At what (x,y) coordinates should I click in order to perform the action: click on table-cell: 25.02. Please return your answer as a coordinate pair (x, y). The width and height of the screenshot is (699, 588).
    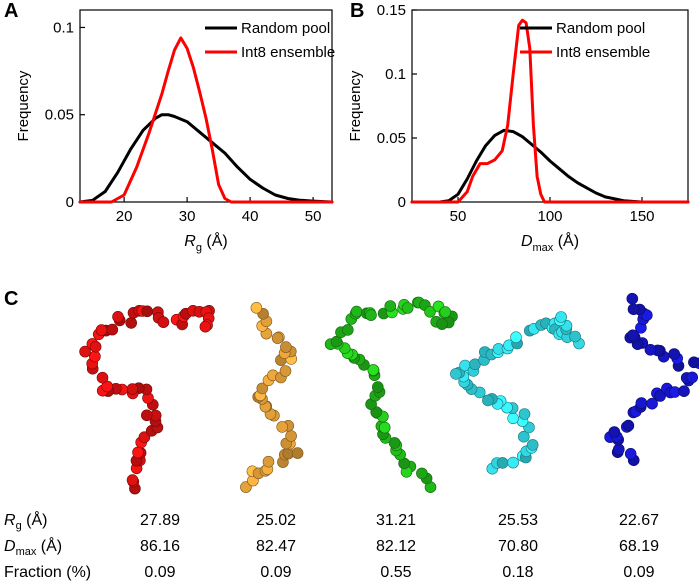
    Looking at the image, I should click on (276, 520).